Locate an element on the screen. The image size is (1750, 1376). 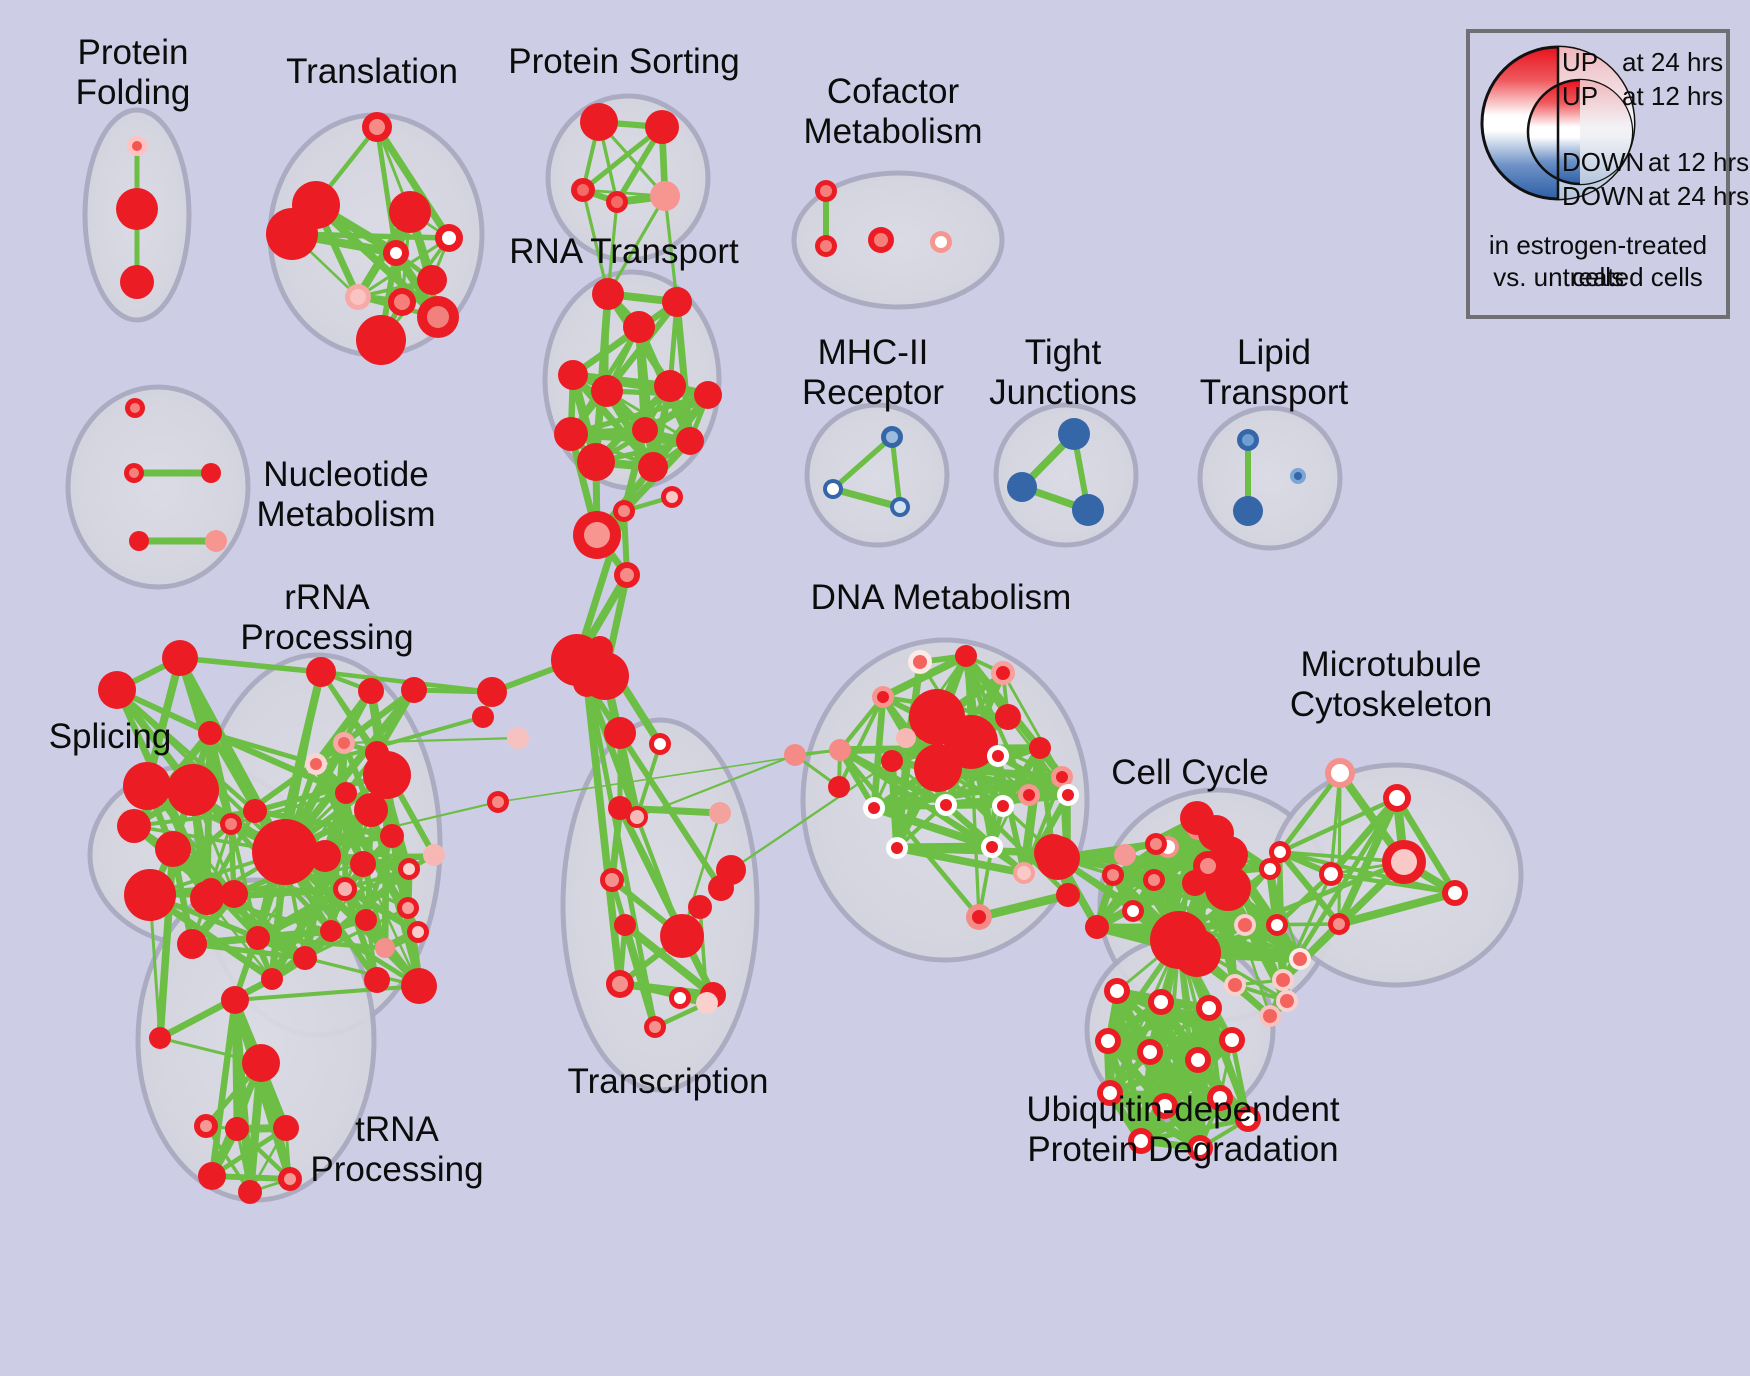
legend-state-up-24: UP is located at coordinates (1580, 62).